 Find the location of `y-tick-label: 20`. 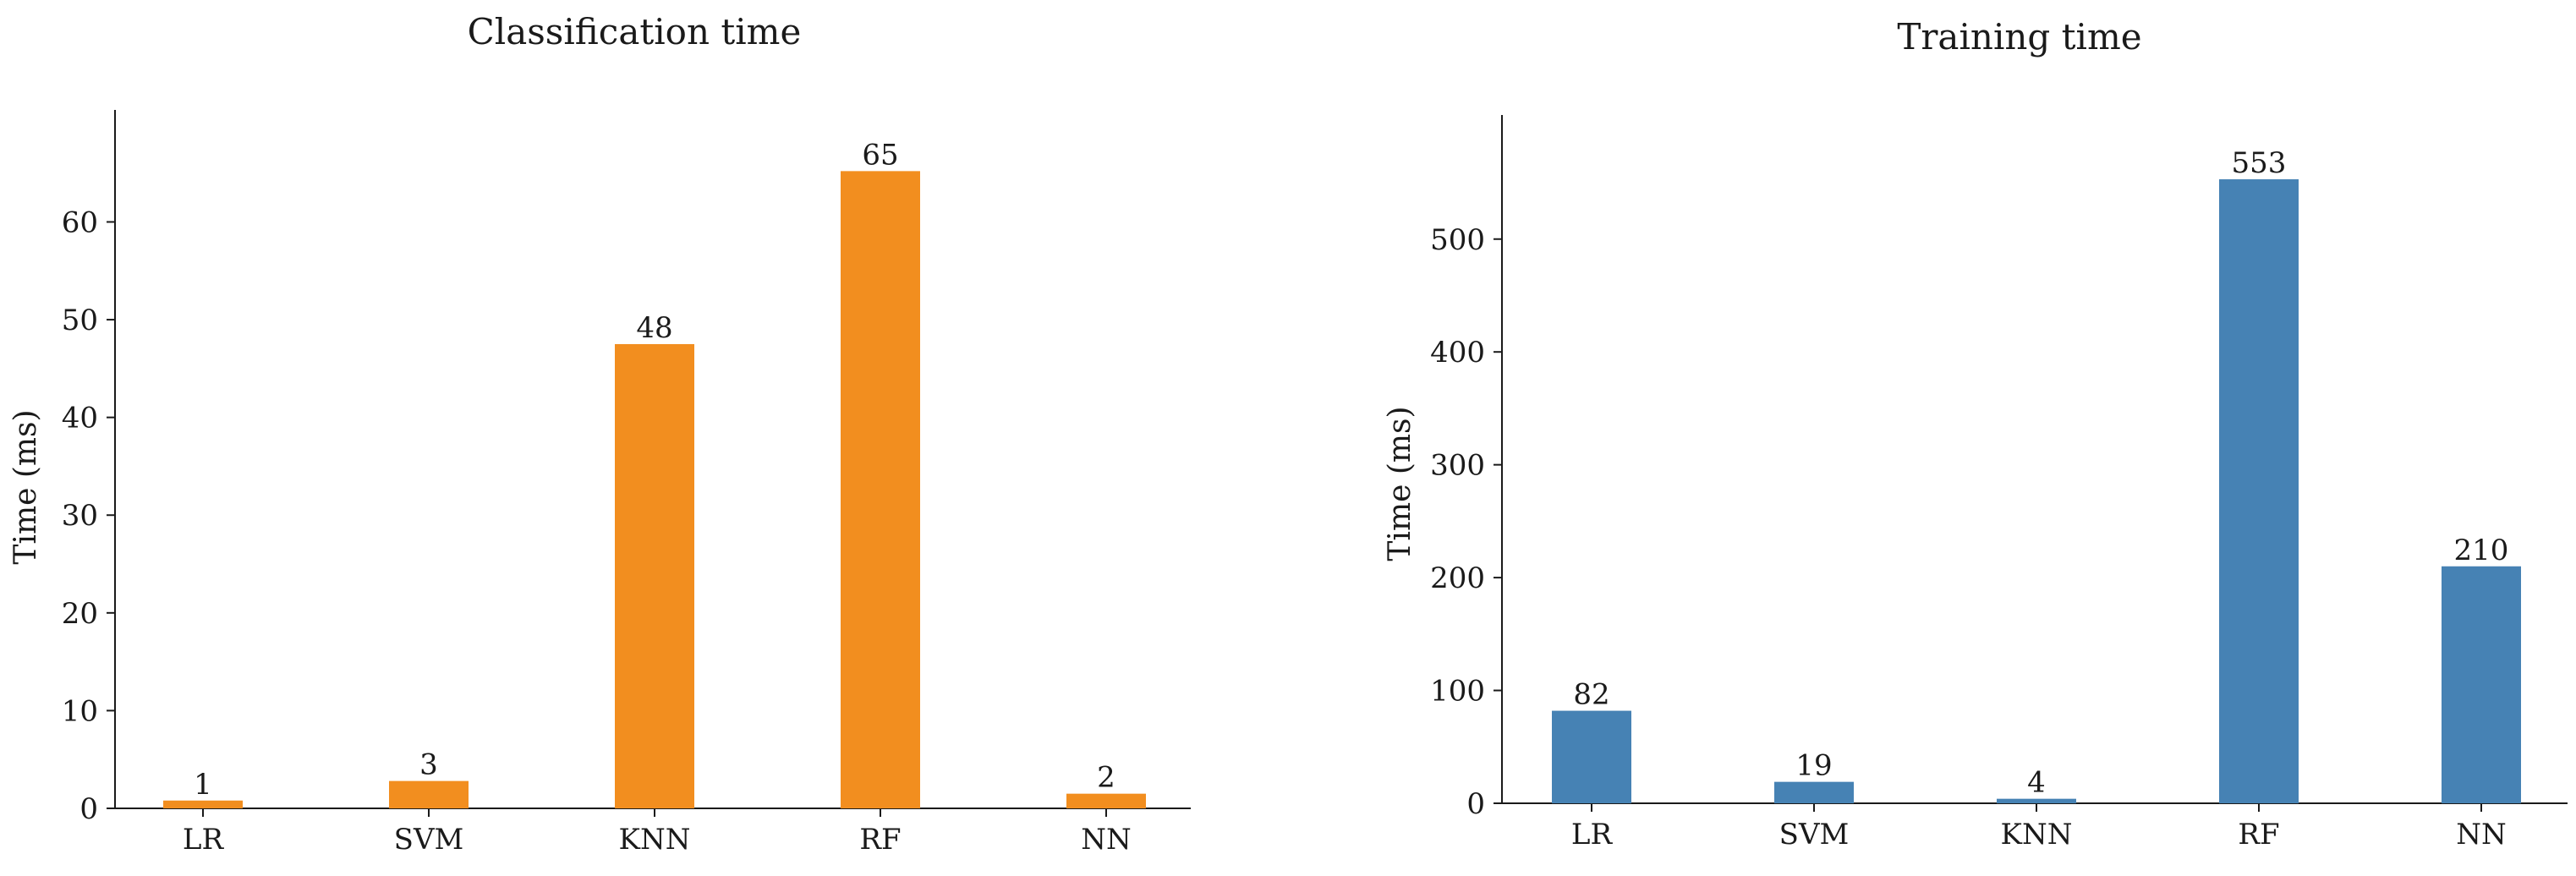

y-tick-label: 20 is located at coordinates (80, 614).